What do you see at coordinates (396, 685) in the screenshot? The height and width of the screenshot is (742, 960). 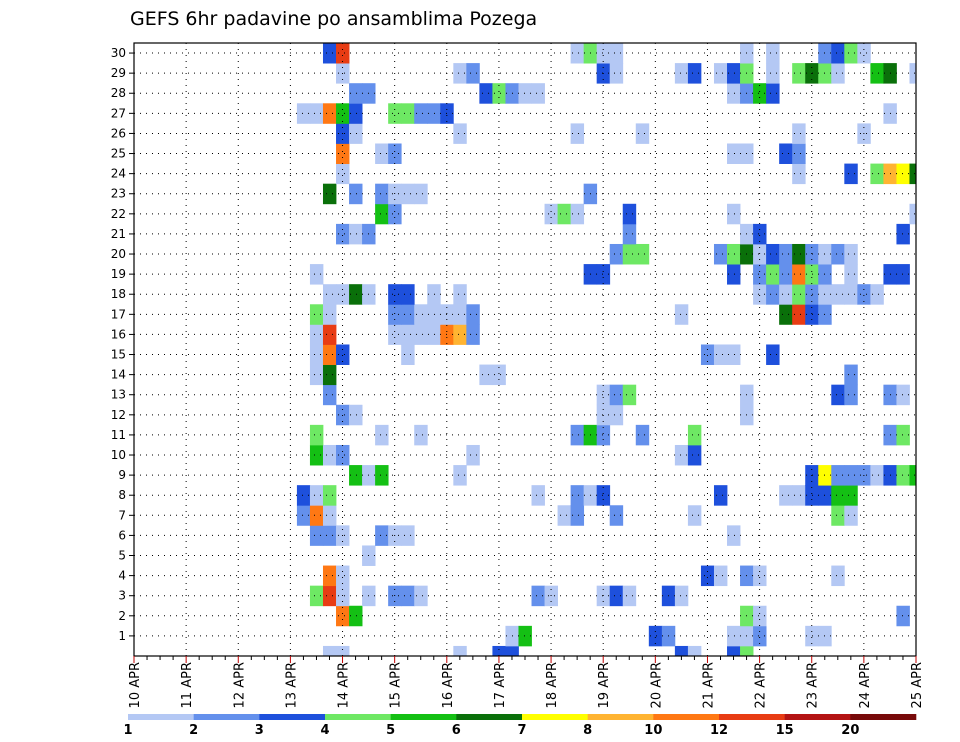 I see `x-tick-label: 15 APR` at bounding box center [396, 685].